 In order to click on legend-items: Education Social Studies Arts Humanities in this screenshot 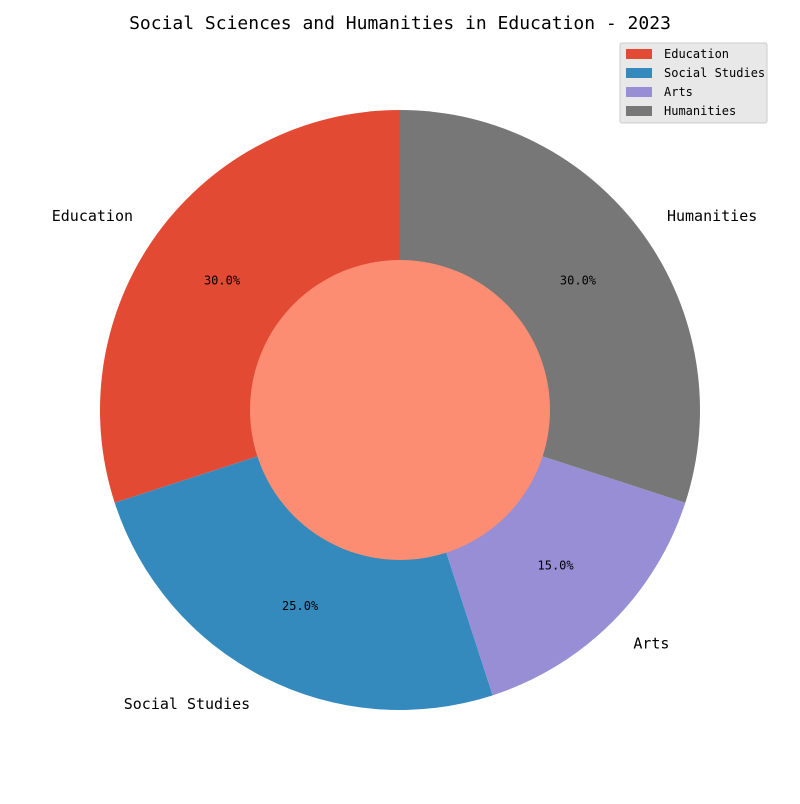, I will do `click(695, 82)`.